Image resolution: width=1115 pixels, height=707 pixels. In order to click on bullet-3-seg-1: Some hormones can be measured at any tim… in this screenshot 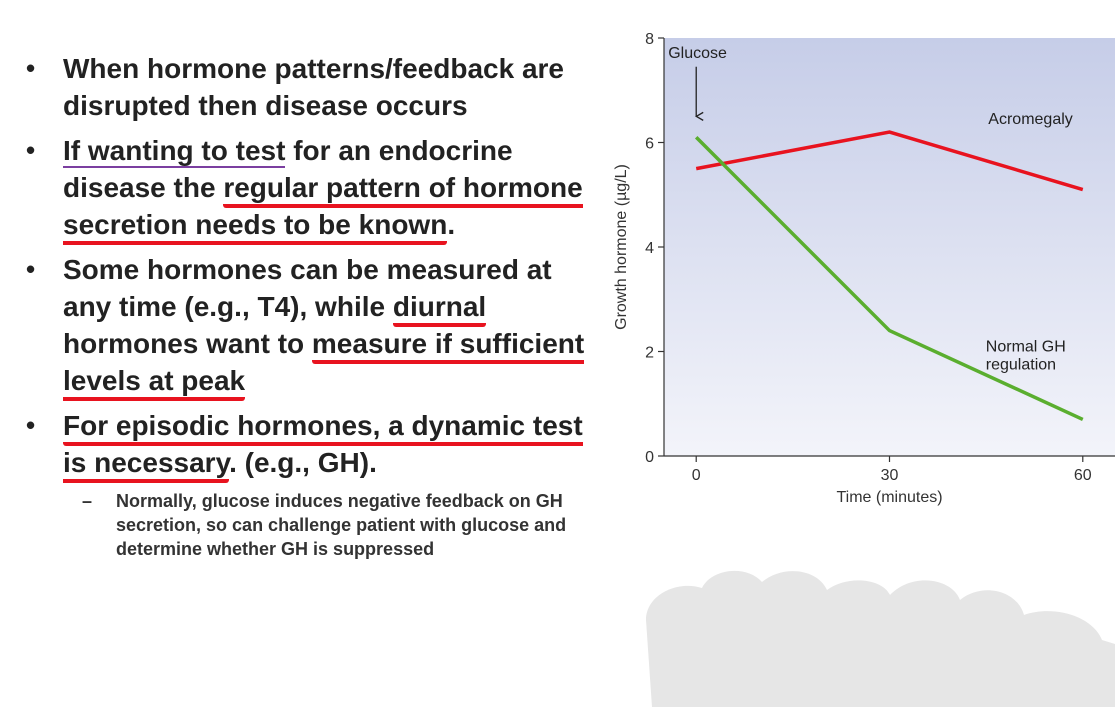, I will do `click(307, 288)`.